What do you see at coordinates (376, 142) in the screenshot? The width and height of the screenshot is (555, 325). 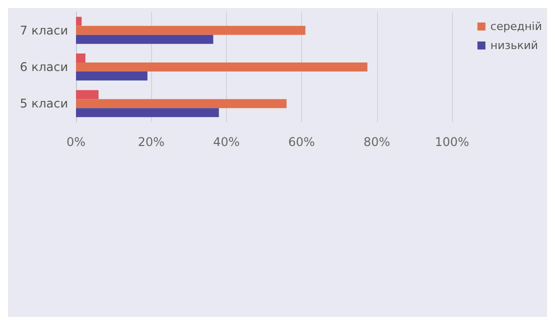 I see `x-tick-label: 80%` at bounding box center [376, 142].